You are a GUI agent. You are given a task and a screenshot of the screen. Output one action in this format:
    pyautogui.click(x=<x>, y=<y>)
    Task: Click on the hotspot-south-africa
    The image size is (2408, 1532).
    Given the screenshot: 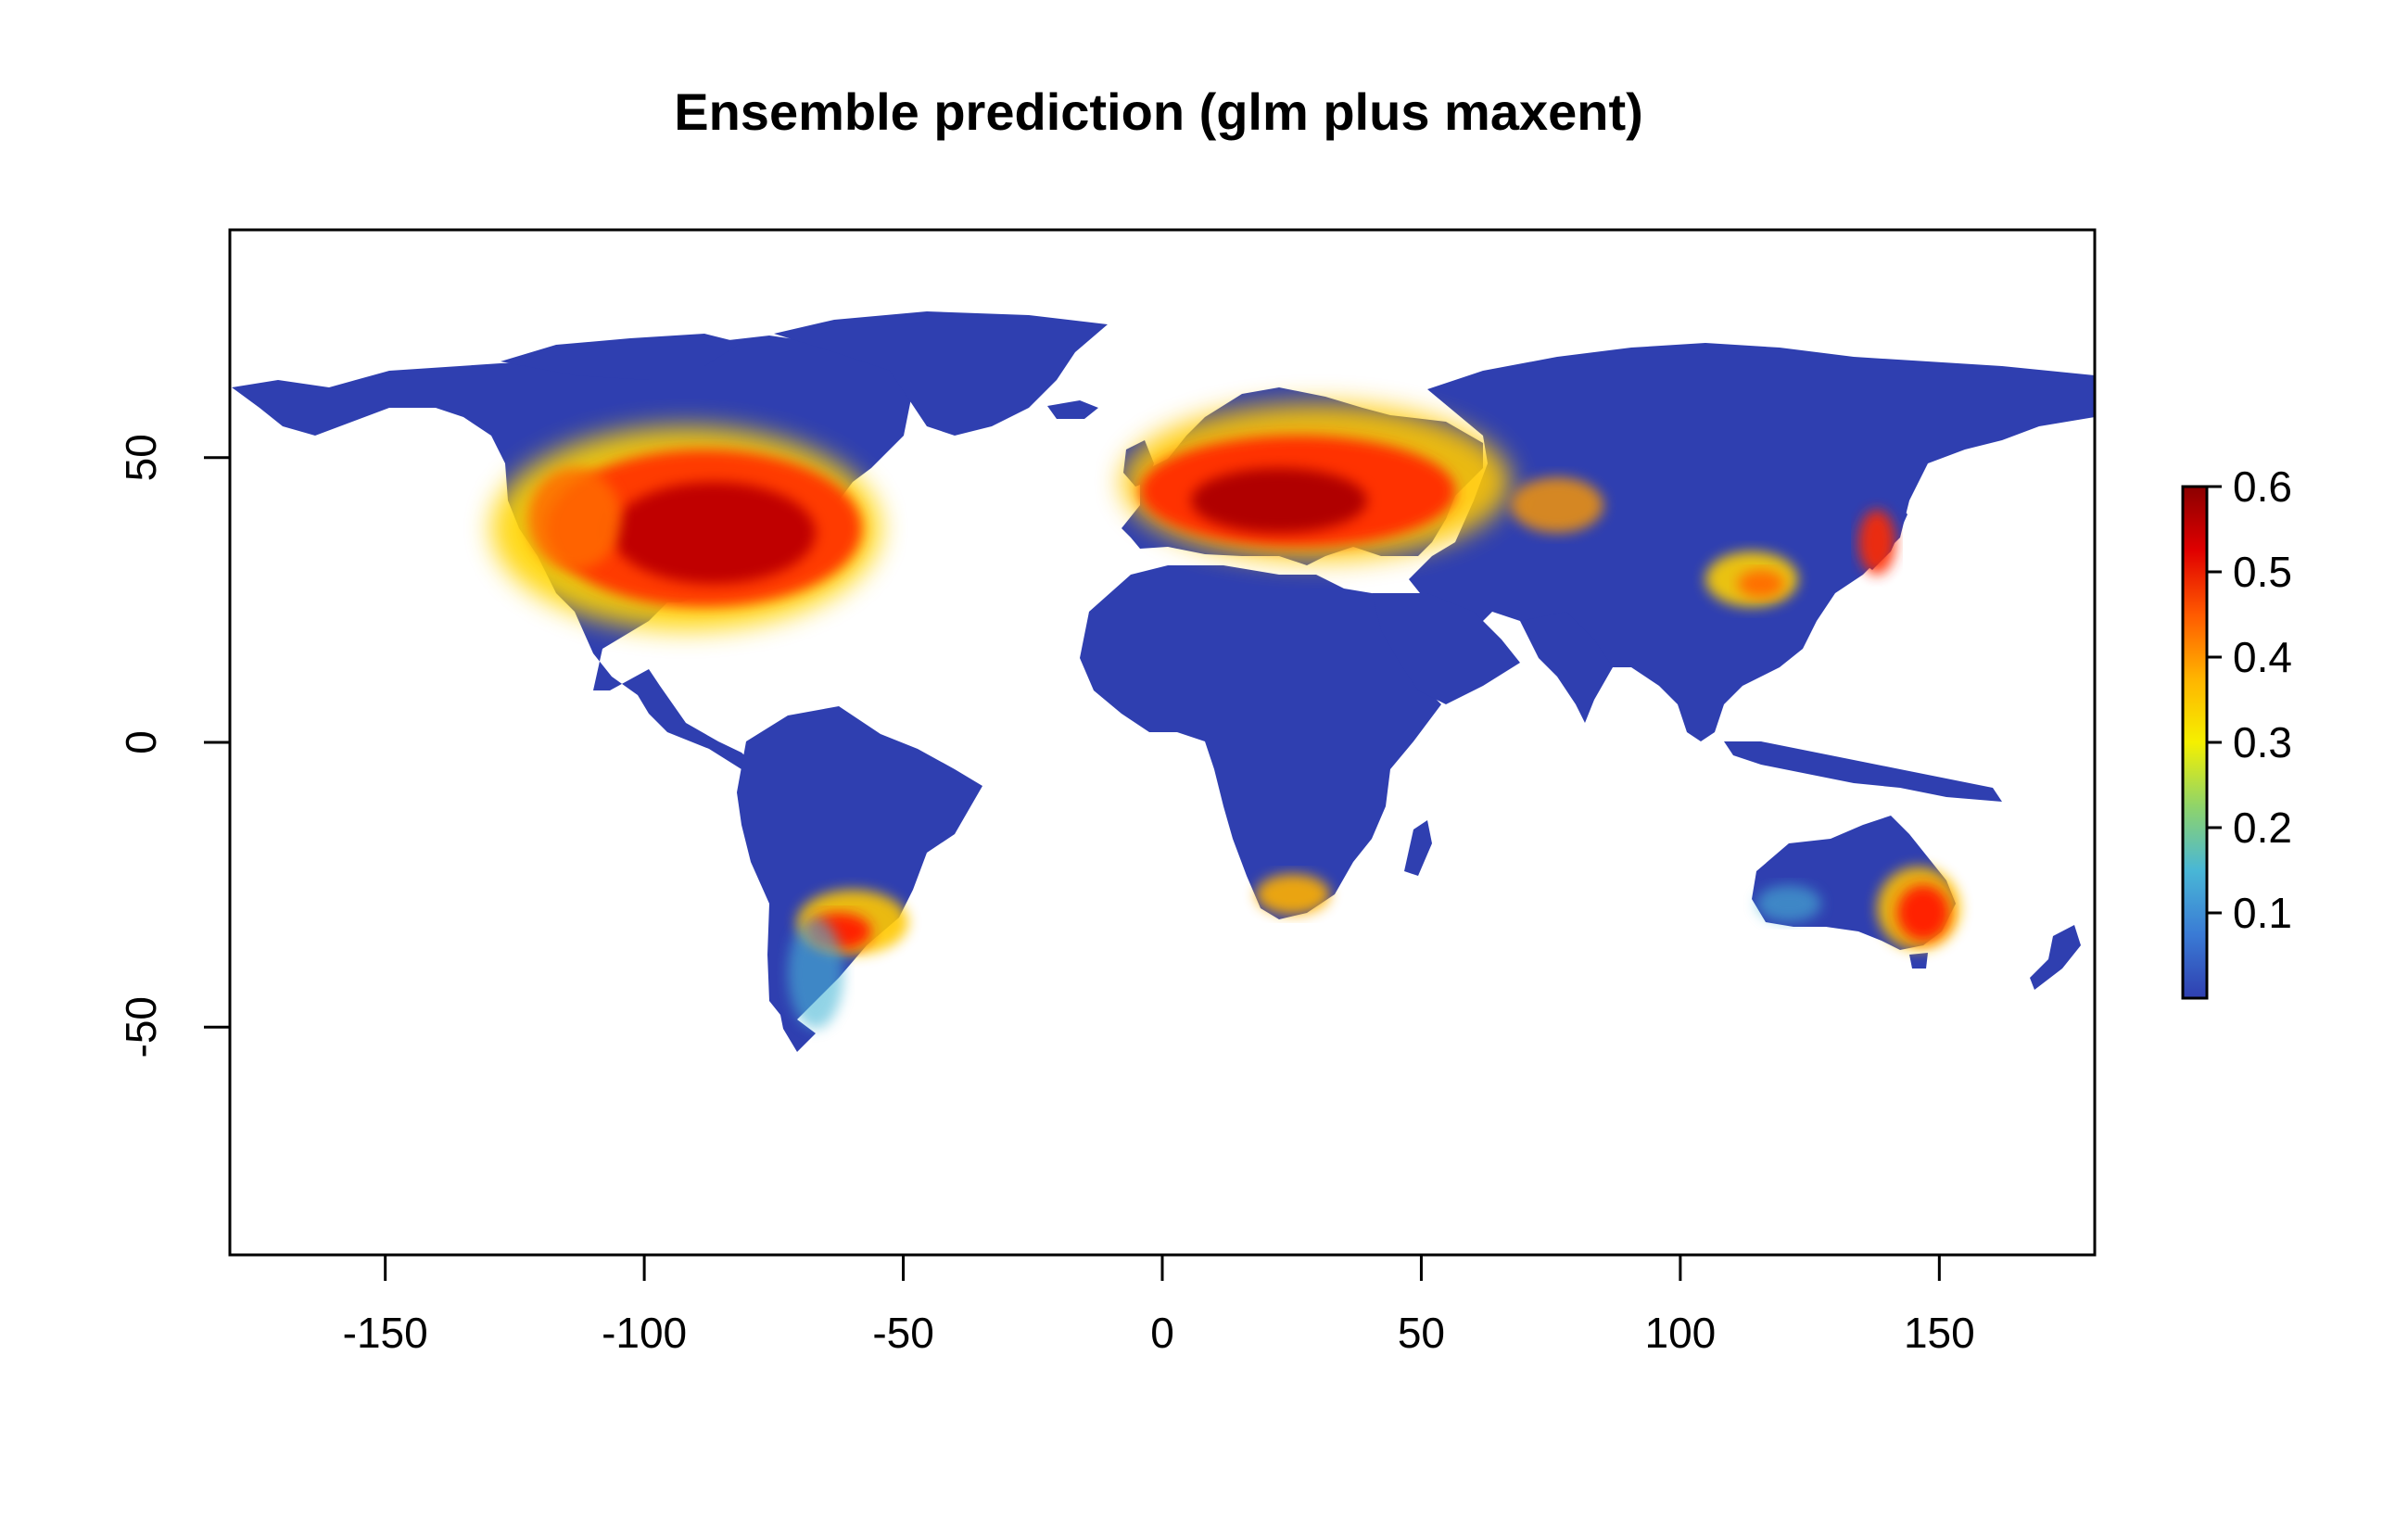 What is the action you would take?
    pyautogui.click(x=1293, y=895)
    